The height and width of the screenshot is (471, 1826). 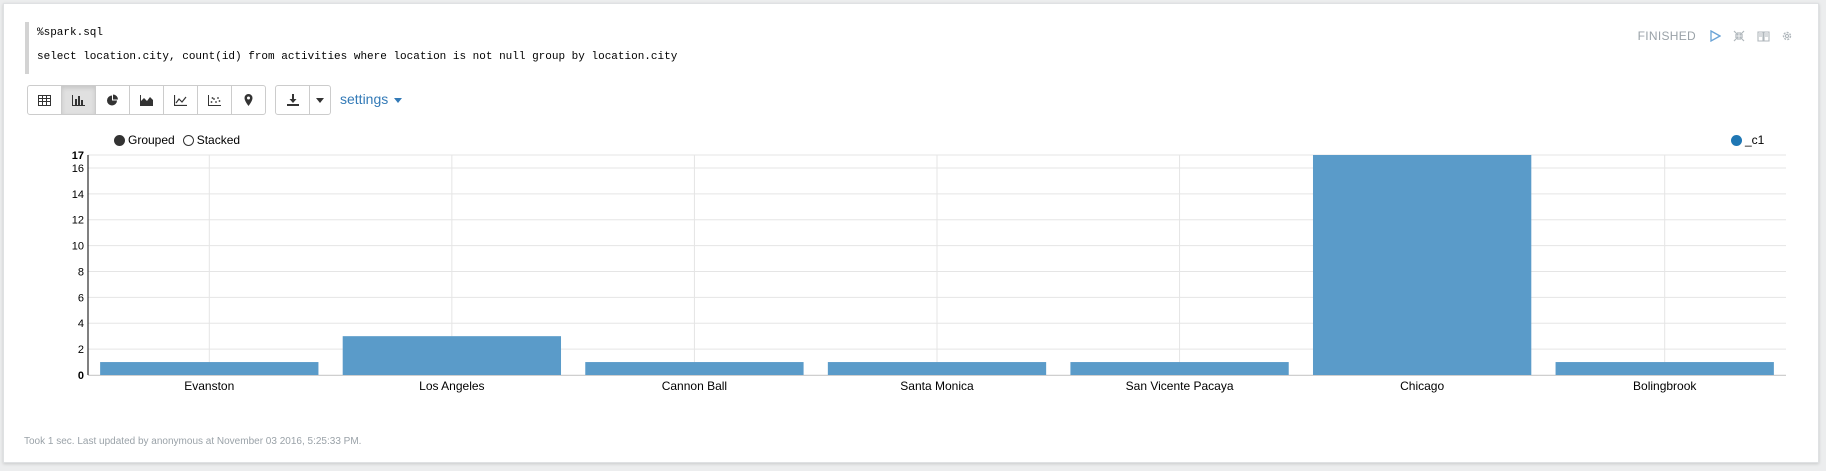 What do you see at coordinates (1787, 36) in the screenshot?
I see `gear-icon` at bounding box center [1787, 36].